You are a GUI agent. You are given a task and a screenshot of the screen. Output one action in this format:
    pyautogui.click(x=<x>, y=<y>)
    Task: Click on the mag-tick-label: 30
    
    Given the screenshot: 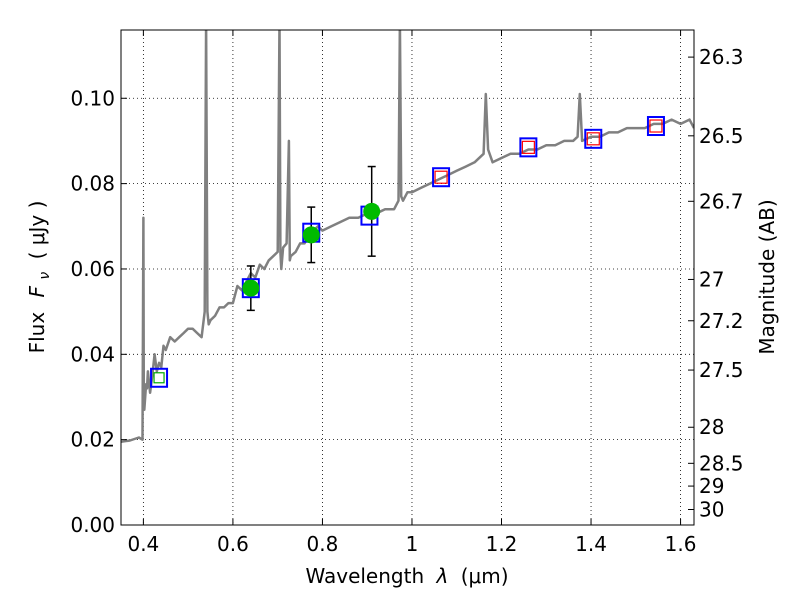 What is the action you would take?
    pyautogui.click(x=711, y=510)
    